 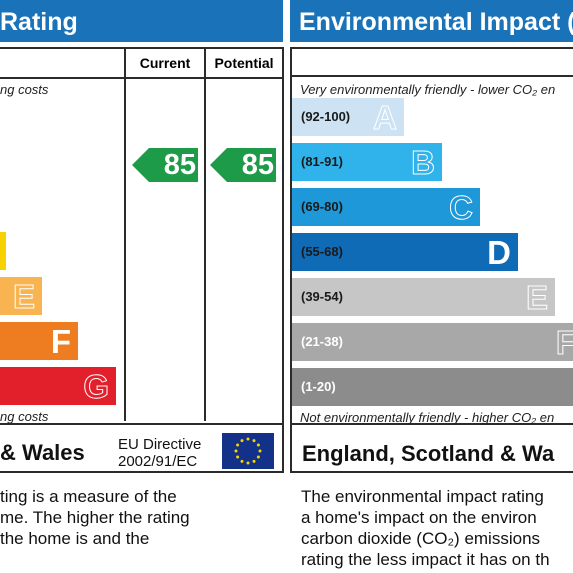 I want to click on environment-band-d: (55-68) D, so click(x=405, y=252).